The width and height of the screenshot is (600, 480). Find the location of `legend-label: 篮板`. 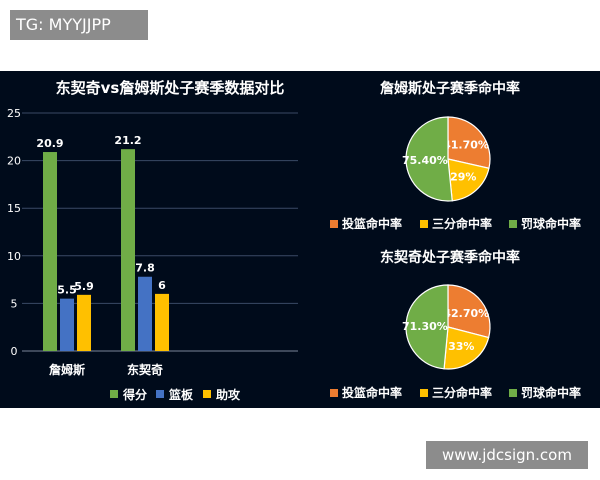

legend-label: 篮板 is located at coordinates (181, 394).